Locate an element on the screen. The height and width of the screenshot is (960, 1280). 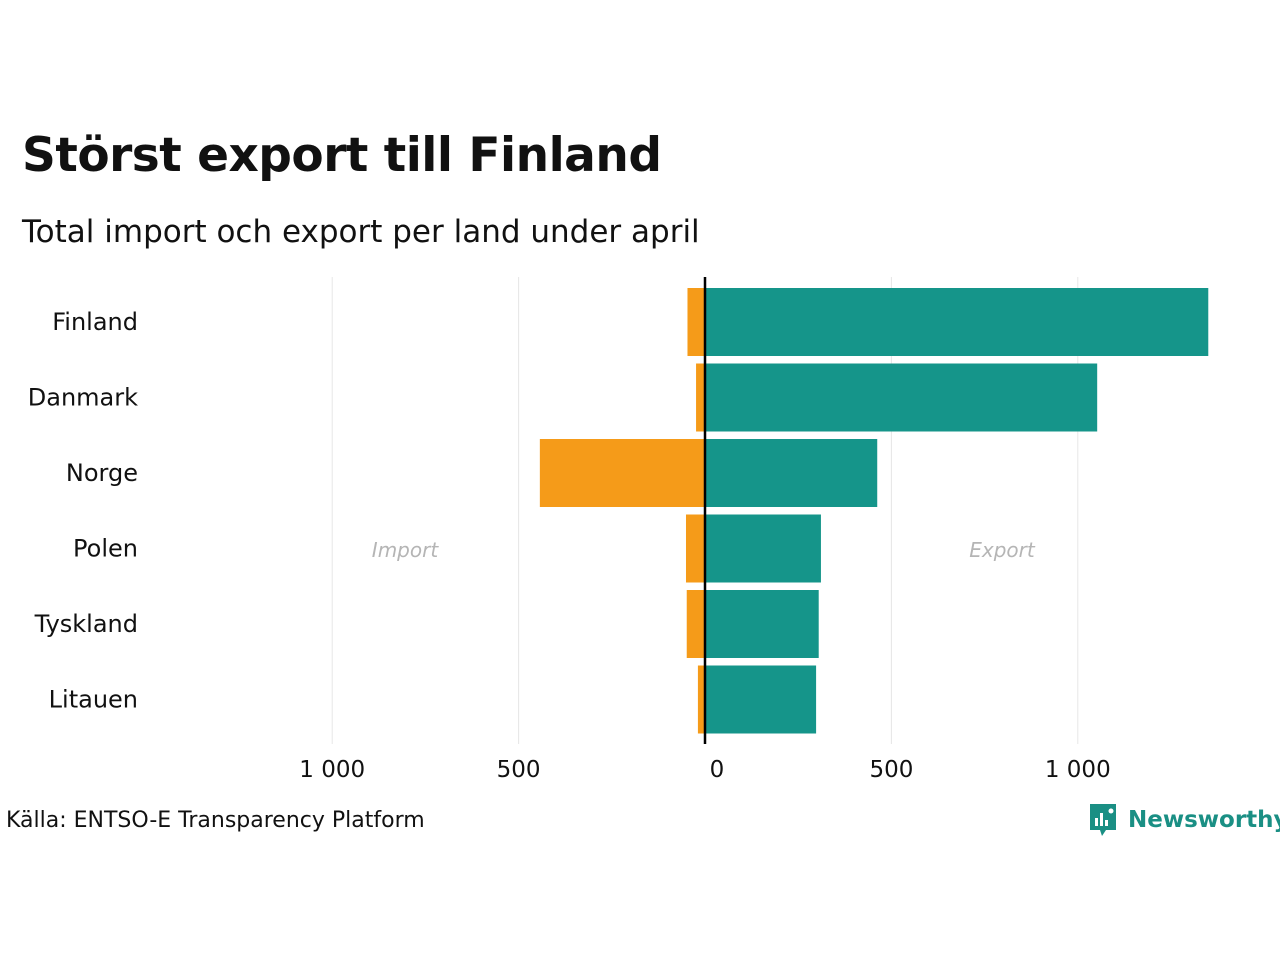
newsworthy-logo-icon is located at coordinates (1103, 820).